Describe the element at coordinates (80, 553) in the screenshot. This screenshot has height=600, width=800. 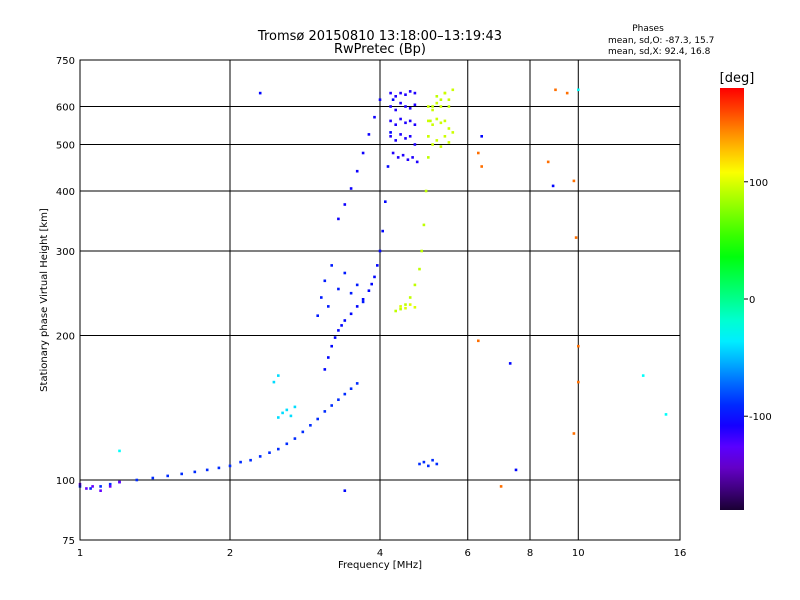
I see `x-tick-label: 1` at that location.